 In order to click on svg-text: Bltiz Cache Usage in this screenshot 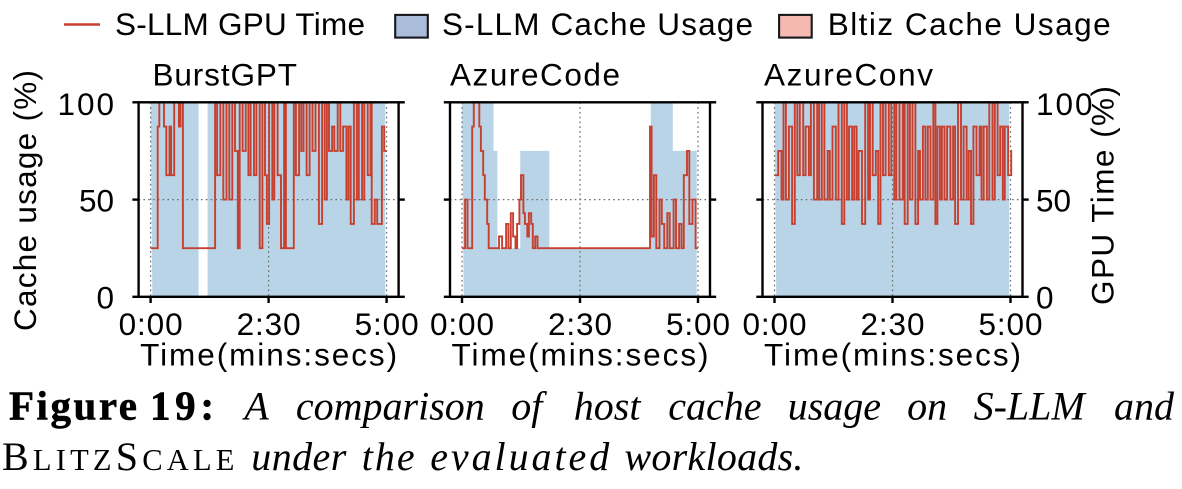, I will do `click(969, 24)`.